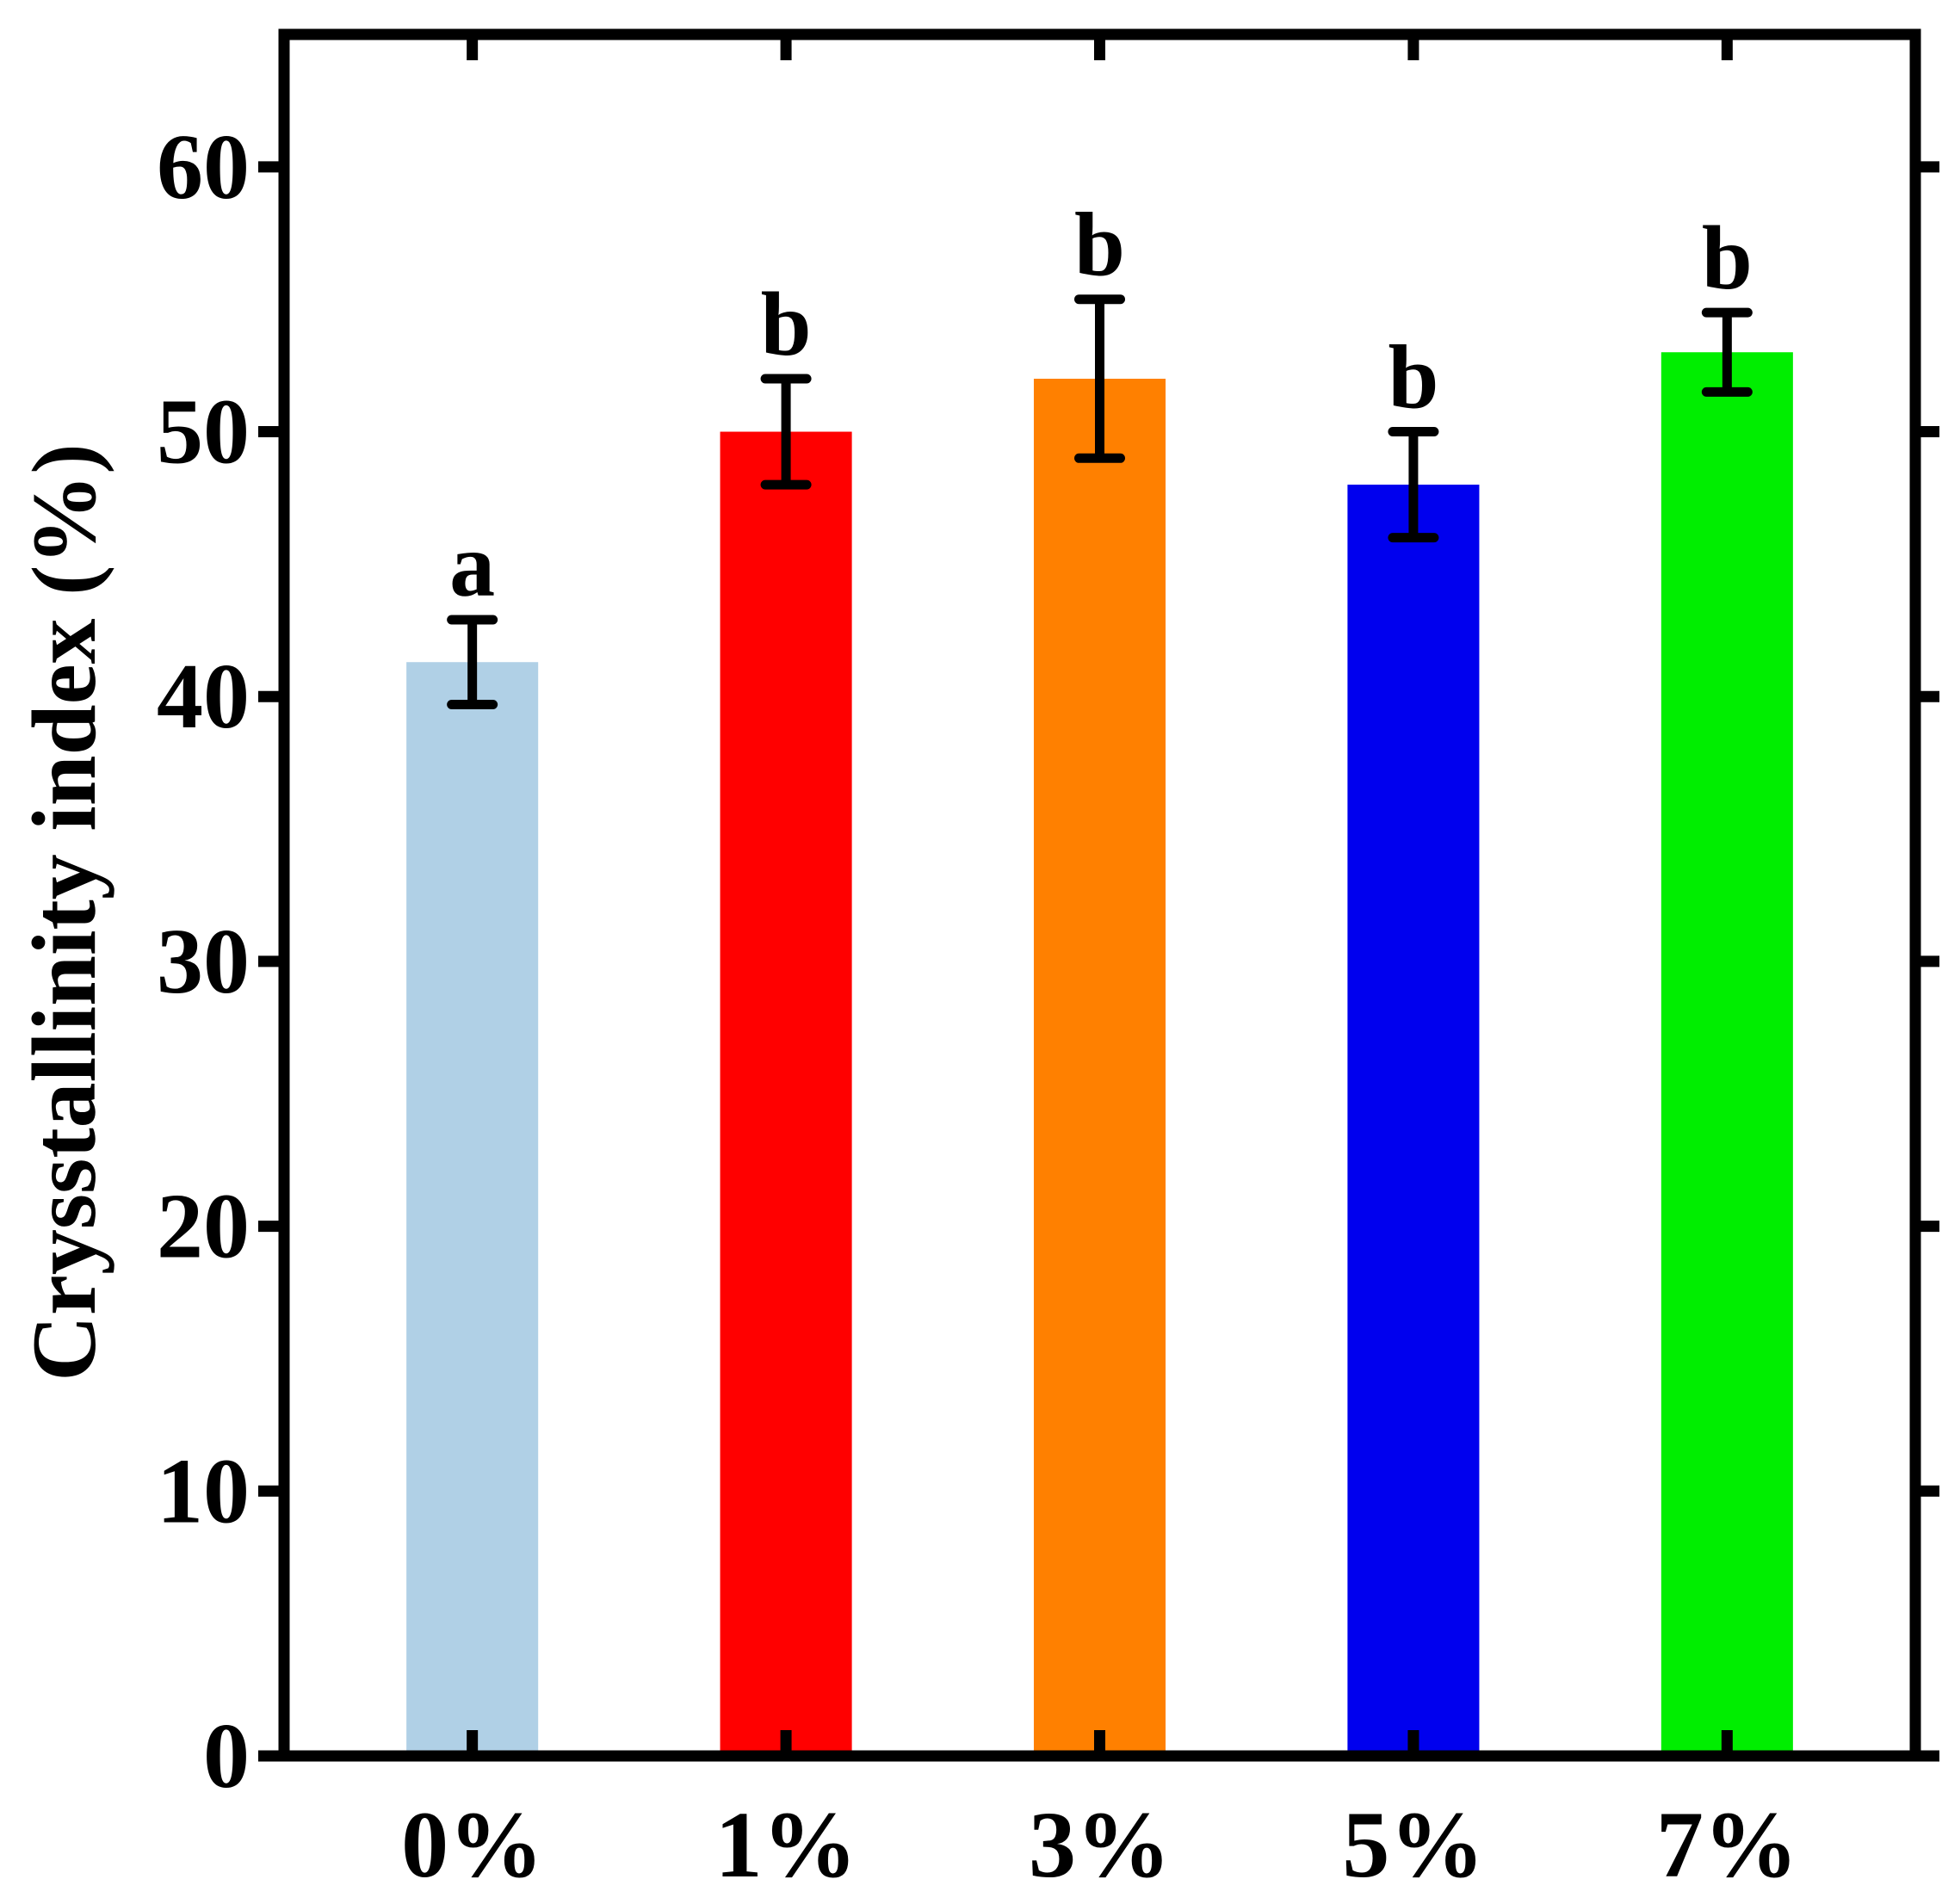  Describe the element at coordinates (1099, 1068) in the screenshot. I see `bar-3pct` at that location.